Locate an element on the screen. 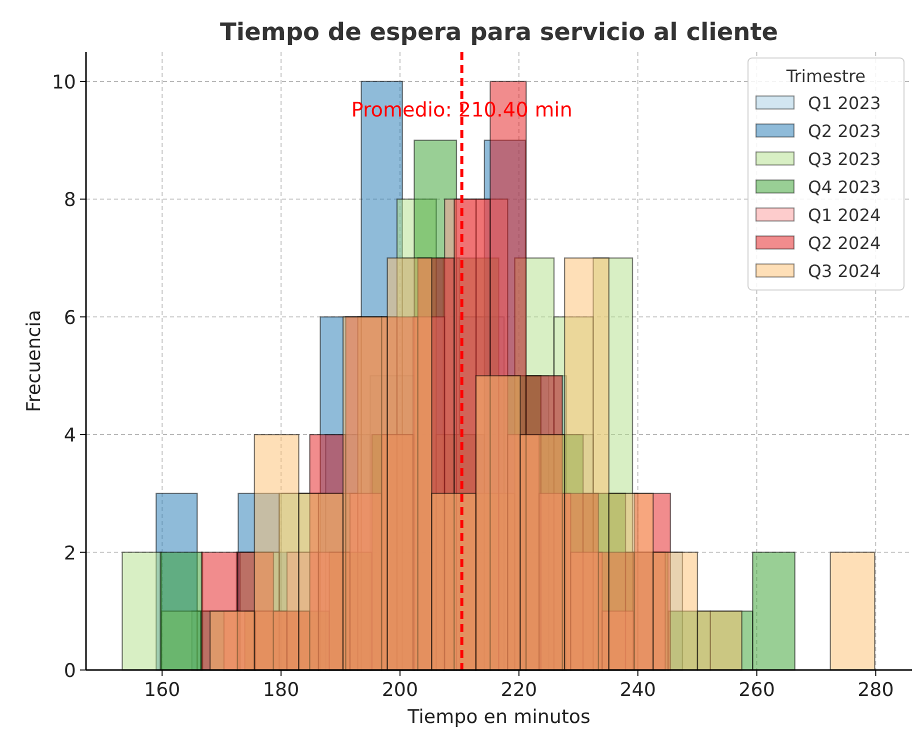 Image resolution: width=915 pixels, height=738 pixels. y-axis-title: Frecuencia is located at coordinates (34, 361).